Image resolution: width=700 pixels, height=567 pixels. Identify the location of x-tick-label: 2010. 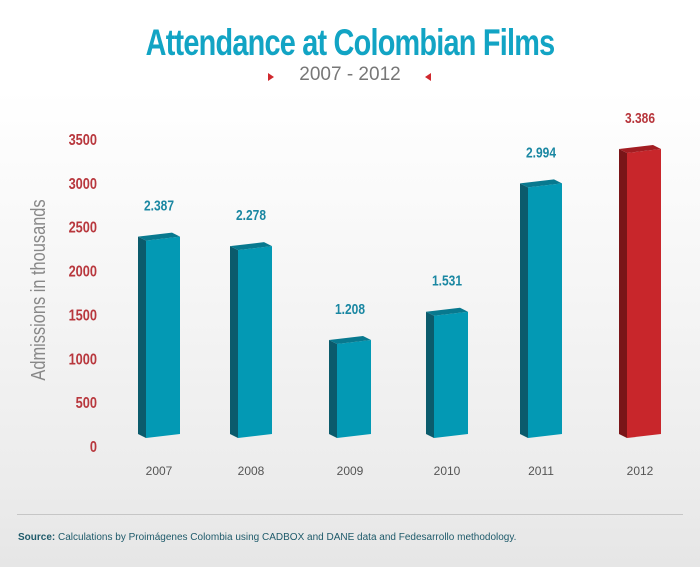
(447, 471).